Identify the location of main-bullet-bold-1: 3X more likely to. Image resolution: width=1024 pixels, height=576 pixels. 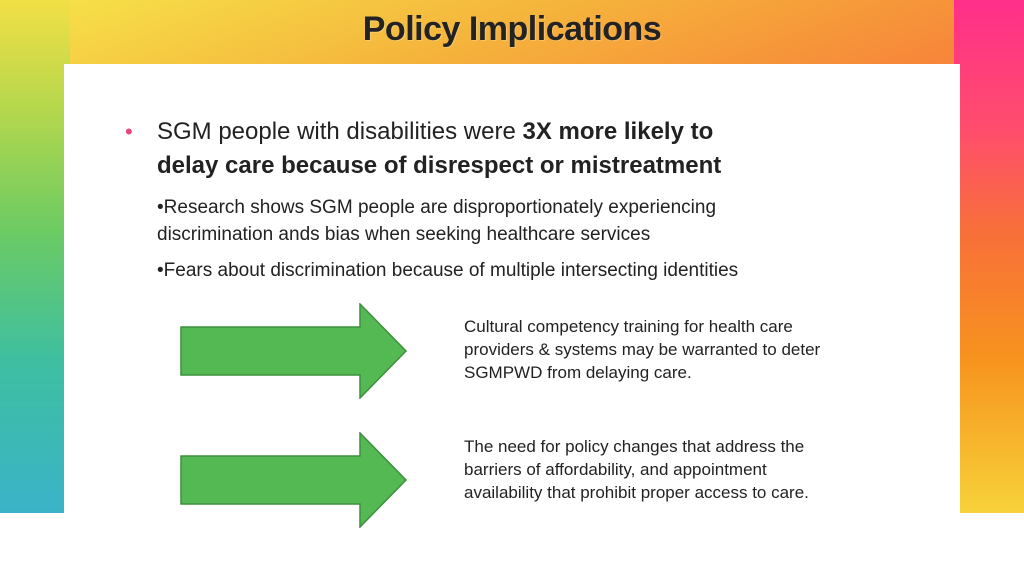
(618, 131).